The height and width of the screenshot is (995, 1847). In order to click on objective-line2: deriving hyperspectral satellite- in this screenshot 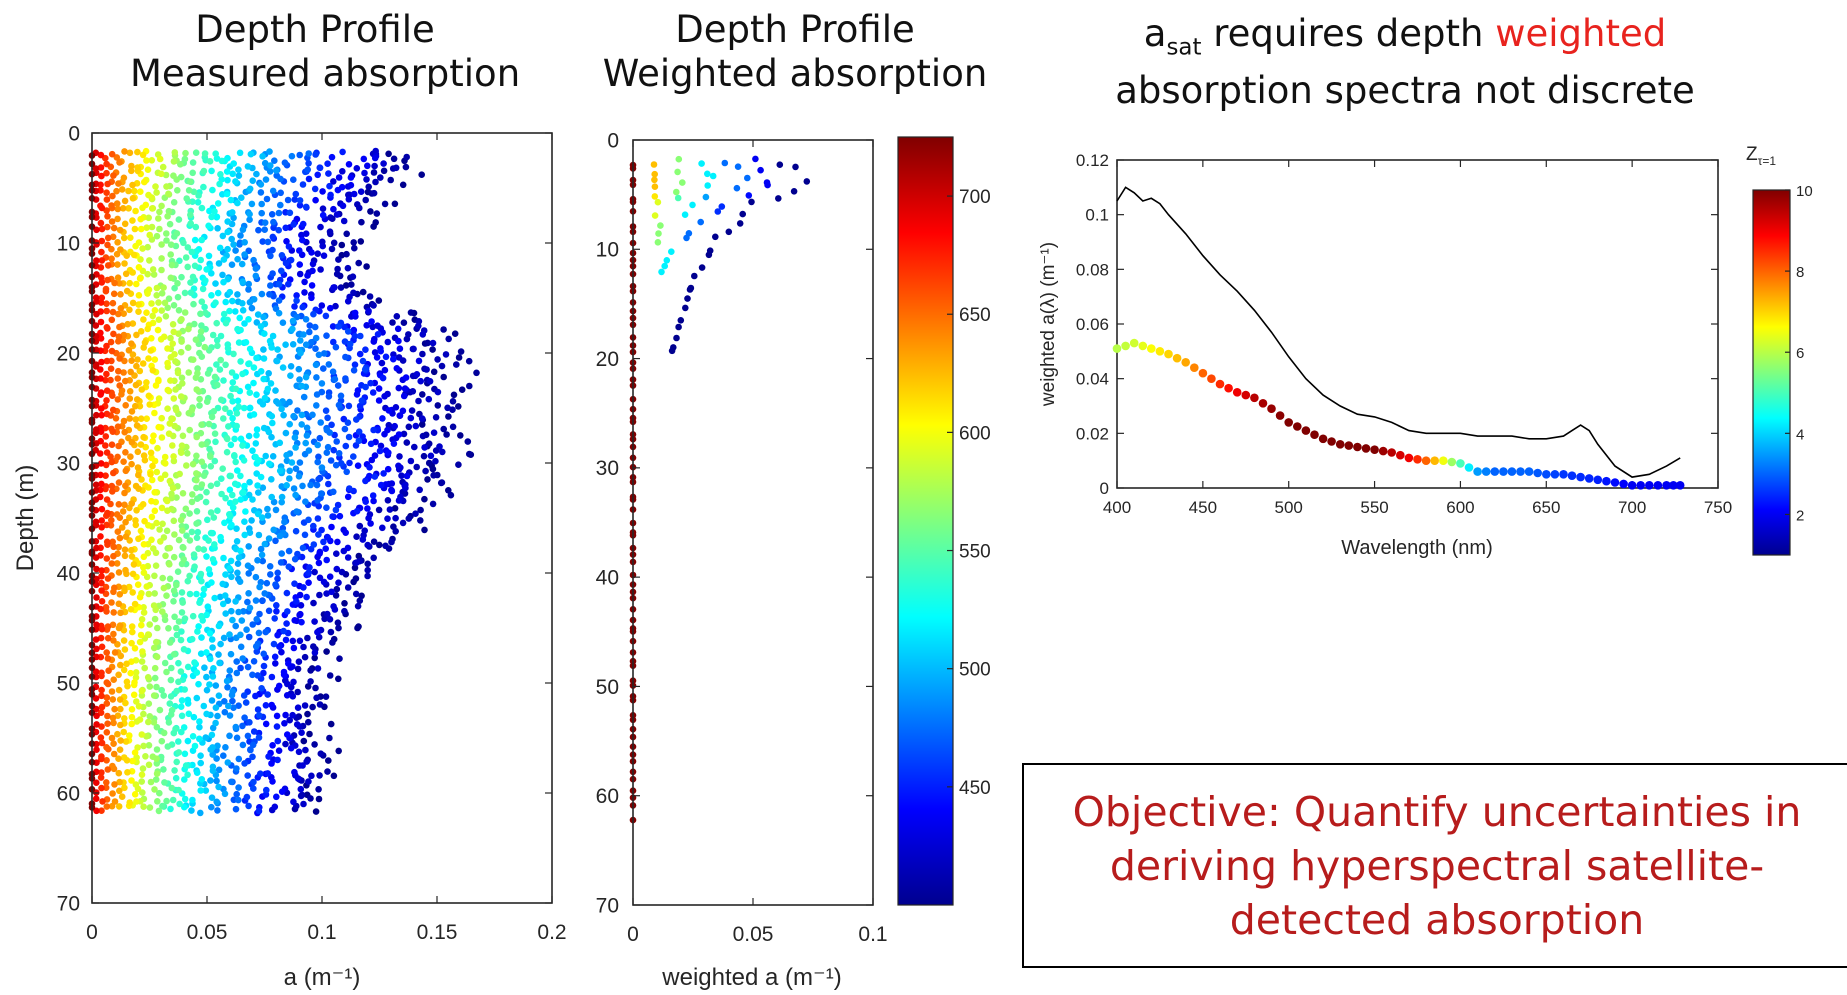, I will do `click(1437, 866)`.